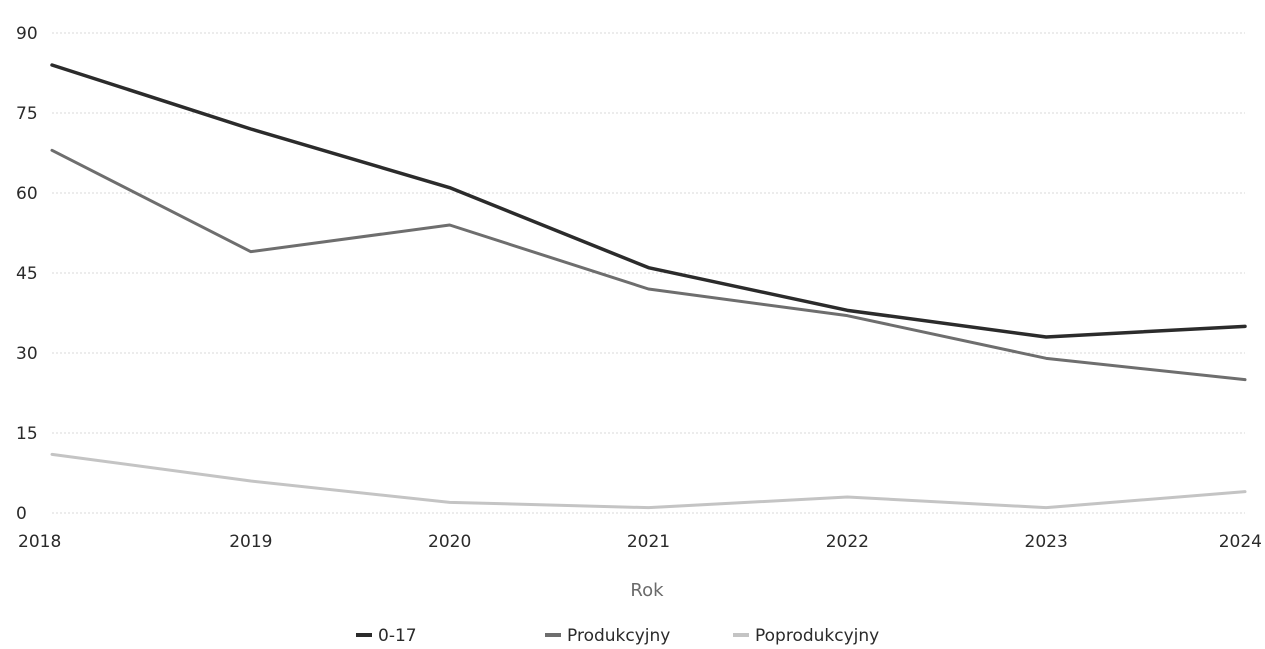  I want to click on legend: 0-17 Produkcyjny Poprodukcyjny, so click(617, 636).